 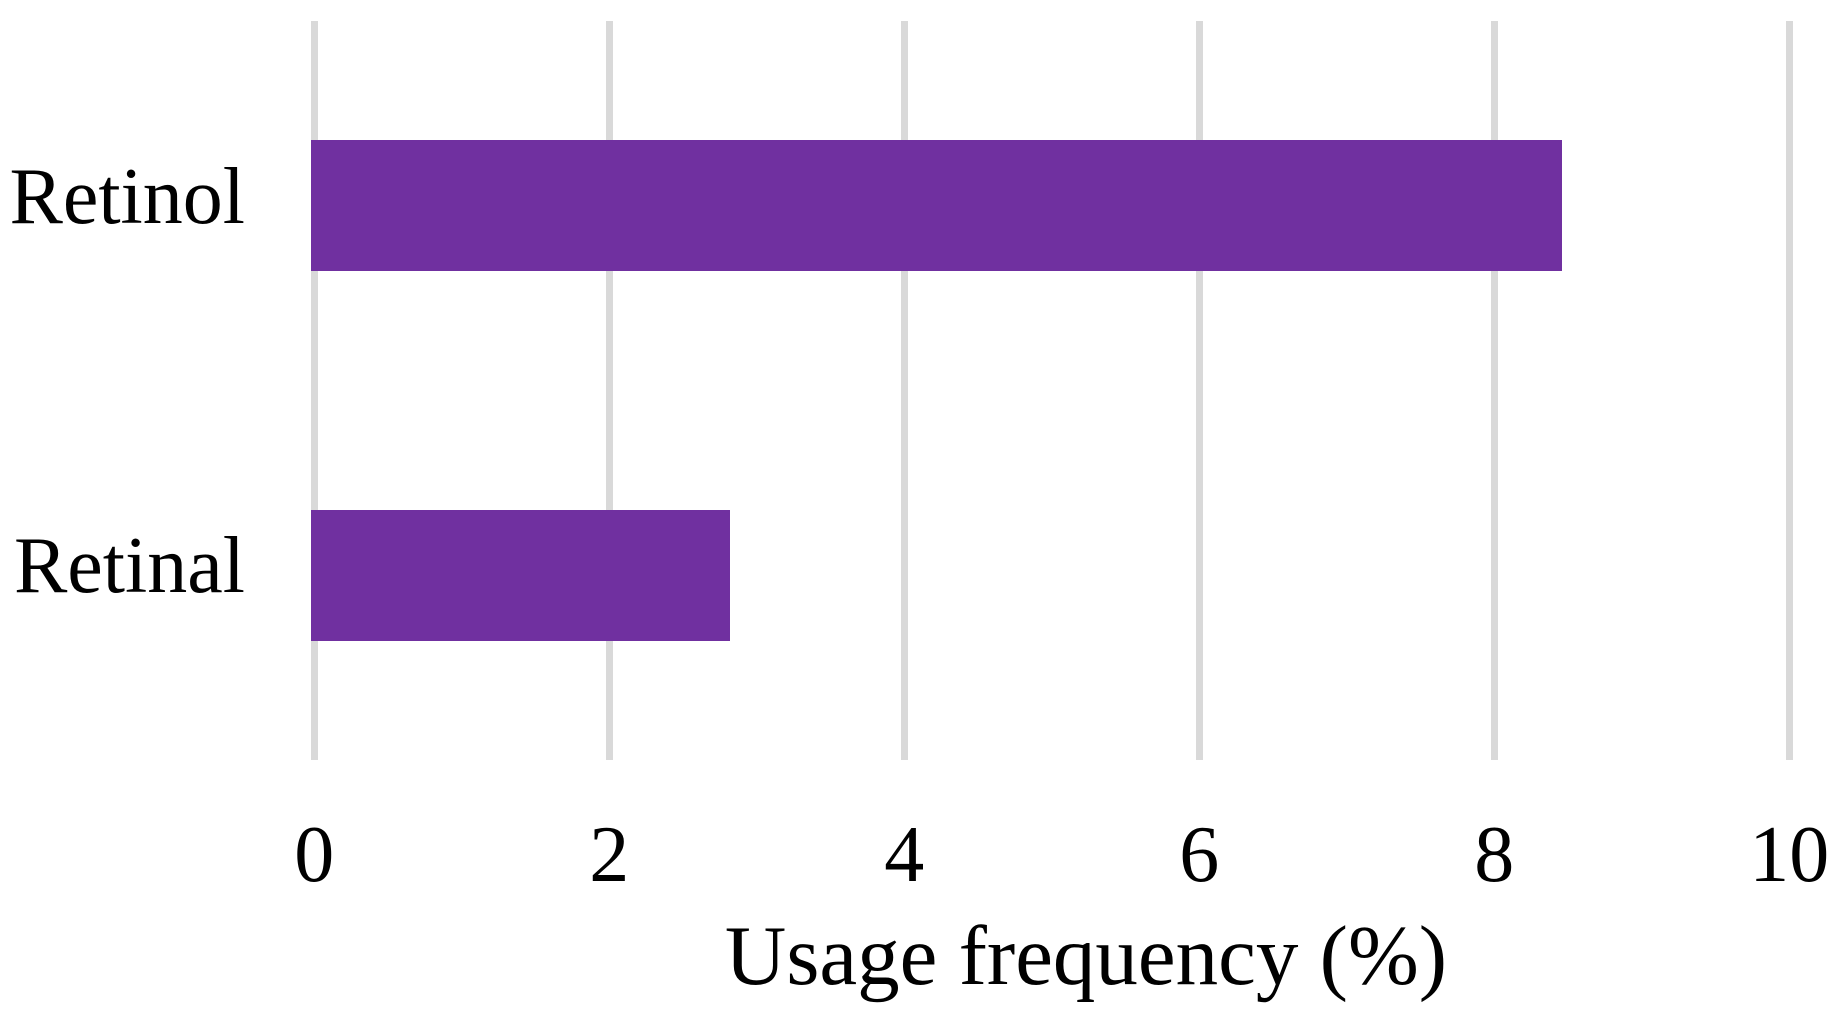 What do you see at coordinates (1494, 855) in the screenshot?
I see `x-tick-label-8: 8` at bounding box center [1494, 855].